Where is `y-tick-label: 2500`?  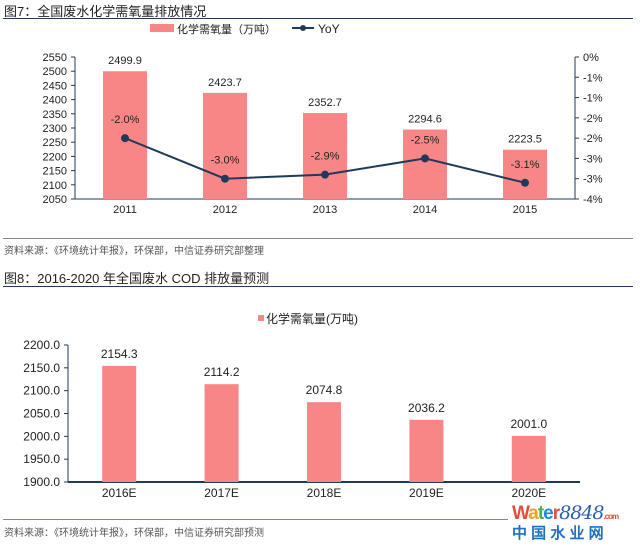
y-tick-label: 2500 is located at coordinates (55, 72).